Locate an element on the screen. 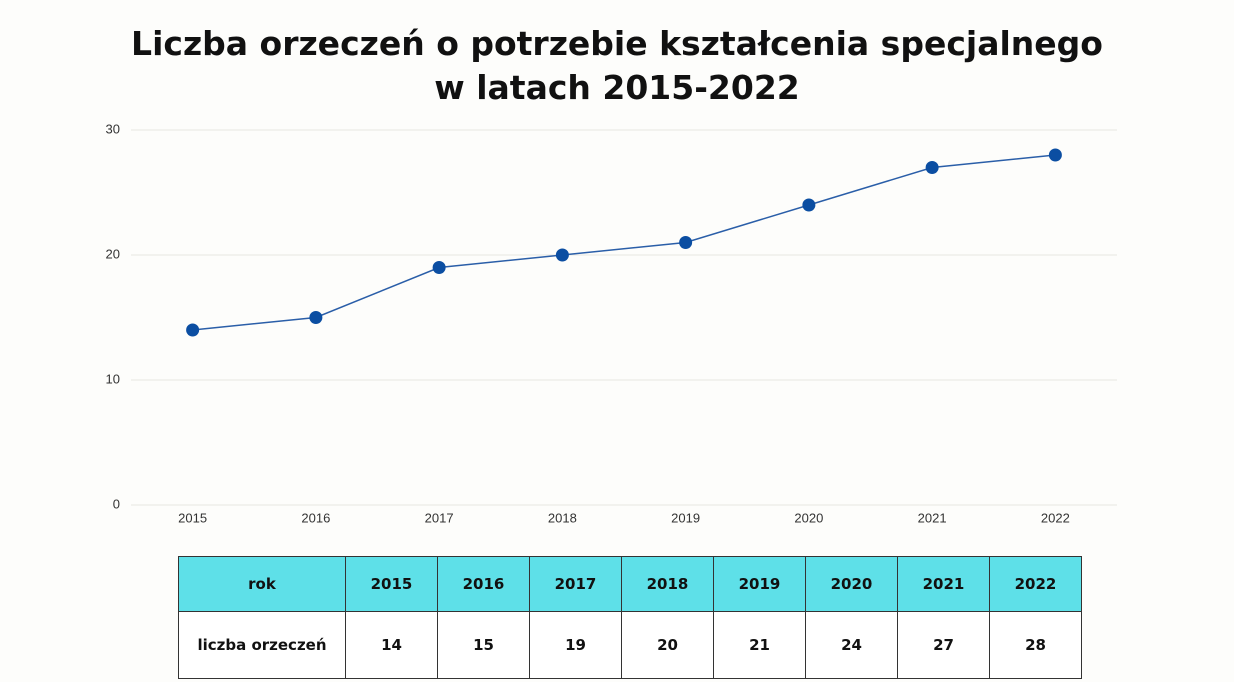 The width and height of the screenshot is (1234, 682). table-cell: 2016 is located at coordinates (483, 584).